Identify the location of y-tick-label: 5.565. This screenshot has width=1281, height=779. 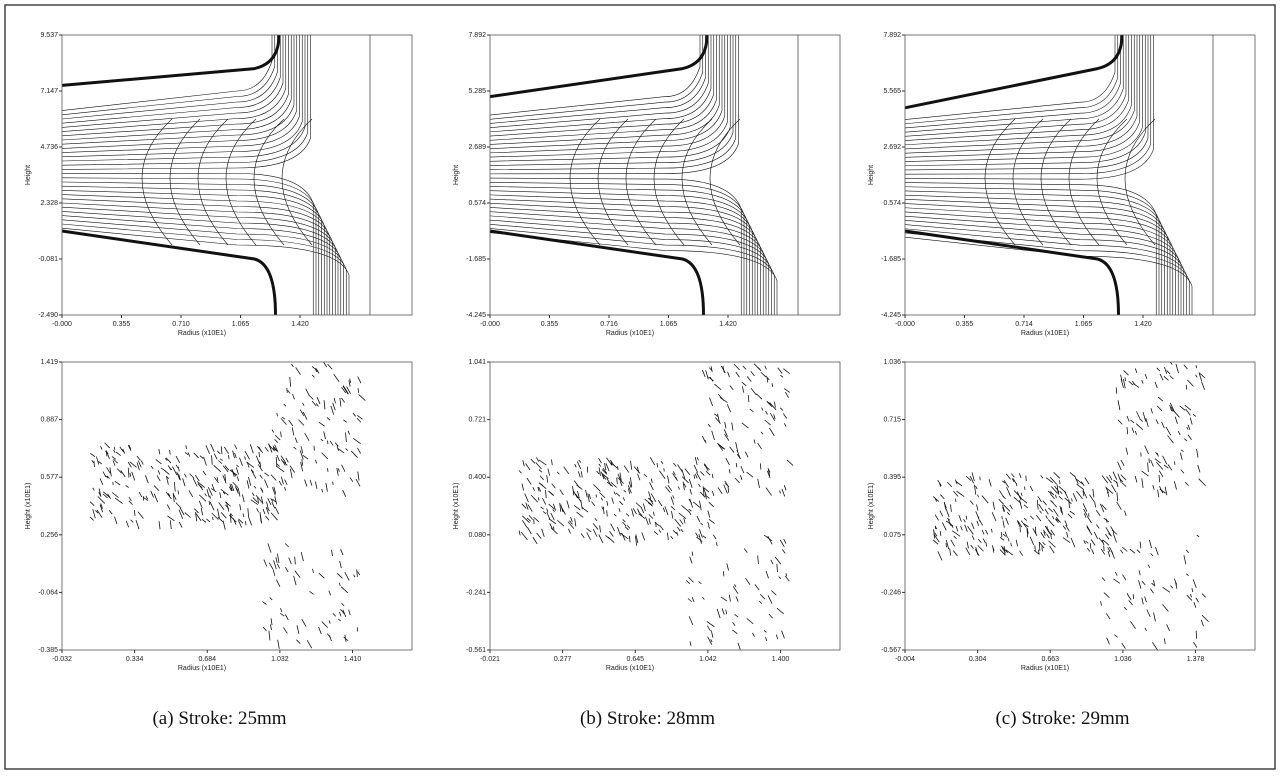
(892, 91).